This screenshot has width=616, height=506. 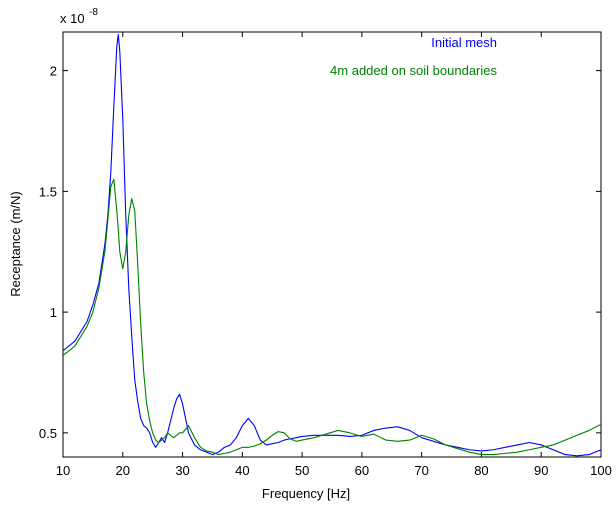 I want to click on x-axis-label: Frequency [Hz], so click(x=306, y=493).